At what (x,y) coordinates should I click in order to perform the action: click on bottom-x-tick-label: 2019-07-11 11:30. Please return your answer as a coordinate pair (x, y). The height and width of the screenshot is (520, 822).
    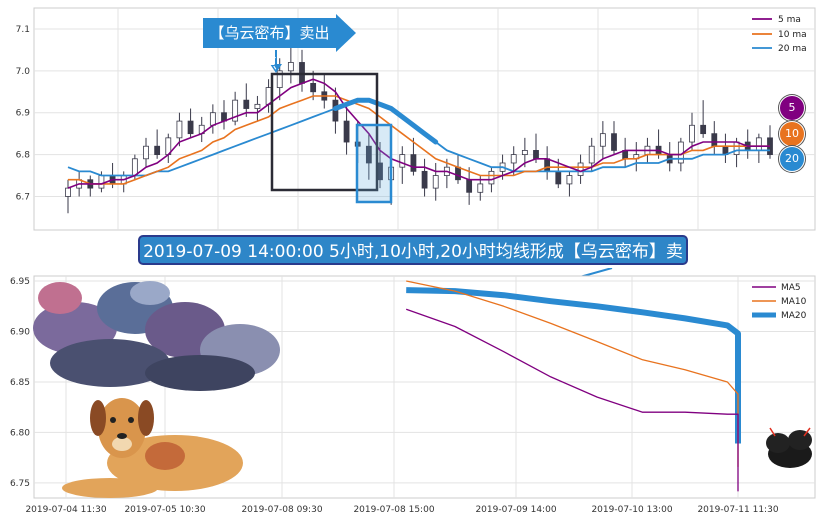
    Looking at the image, I should click on (737, 510).